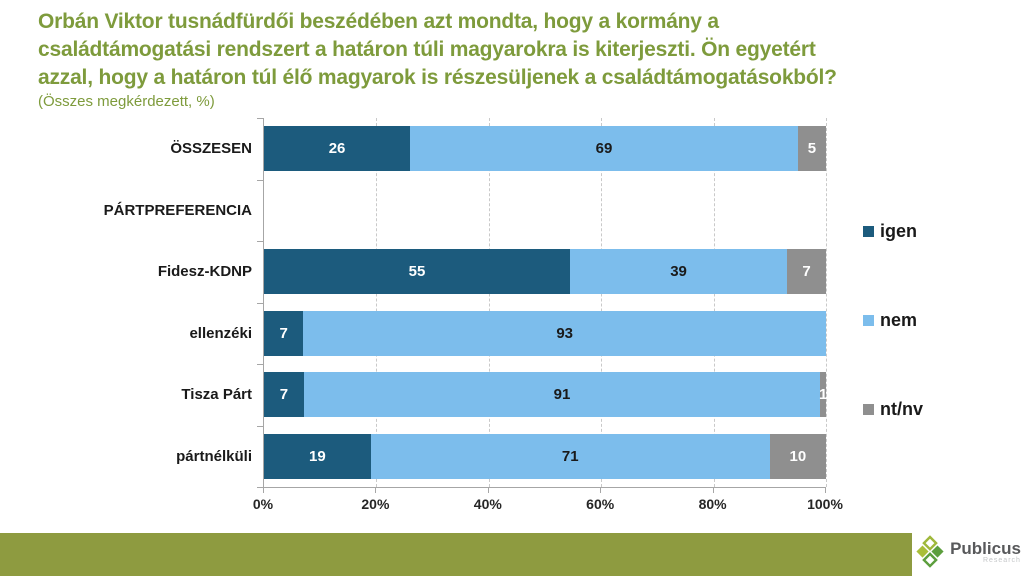  I want to click on bar-row: 7 91 1, so click(546, 394).